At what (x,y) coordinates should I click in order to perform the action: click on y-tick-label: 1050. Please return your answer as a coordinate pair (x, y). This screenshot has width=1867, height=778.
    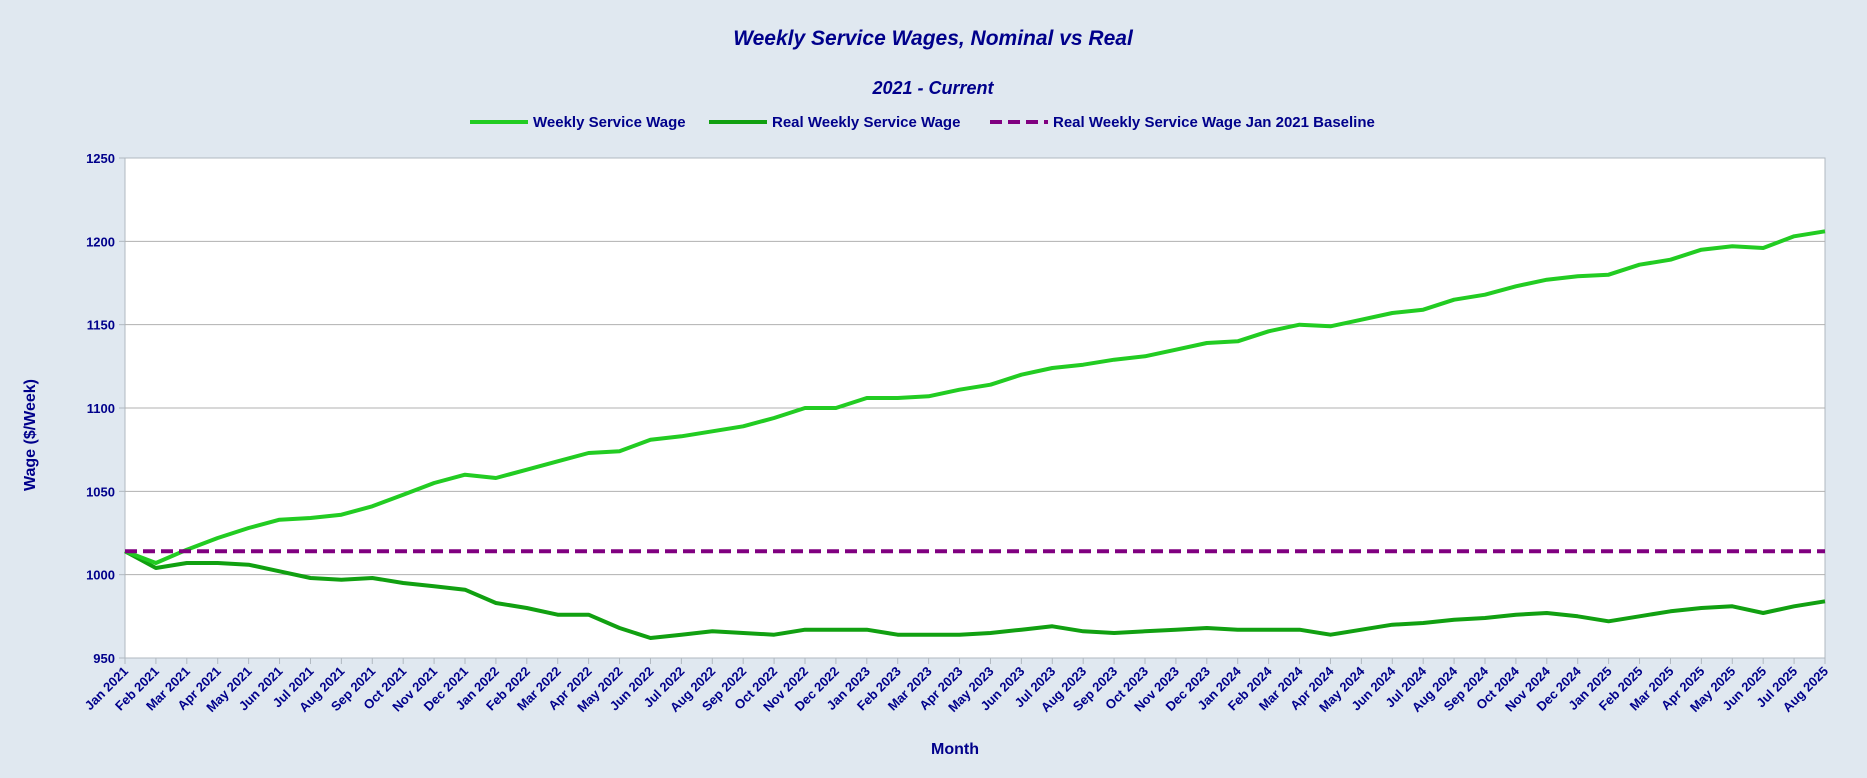
    Looking at the image, I should click on (100, 491).